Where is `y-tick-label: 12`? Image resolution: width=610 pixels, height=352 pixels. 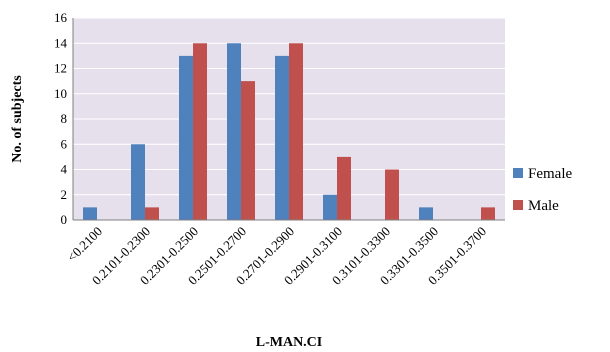
y-tick-label: 12 is located at coordinates (60, 68).